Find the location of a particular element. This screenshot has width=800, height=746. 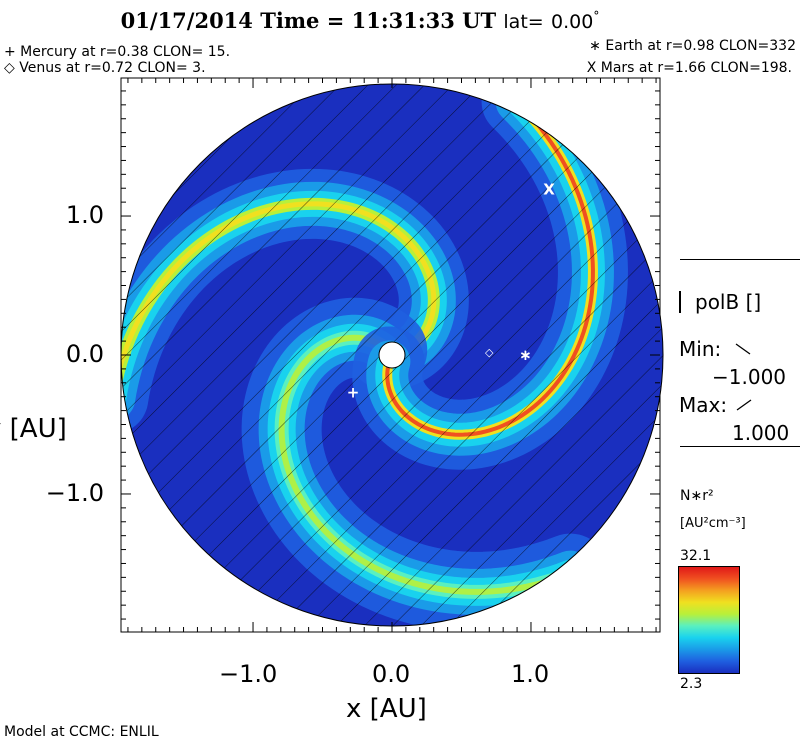

y-axis-label: y [AU] is located at coordinates (33, 429).